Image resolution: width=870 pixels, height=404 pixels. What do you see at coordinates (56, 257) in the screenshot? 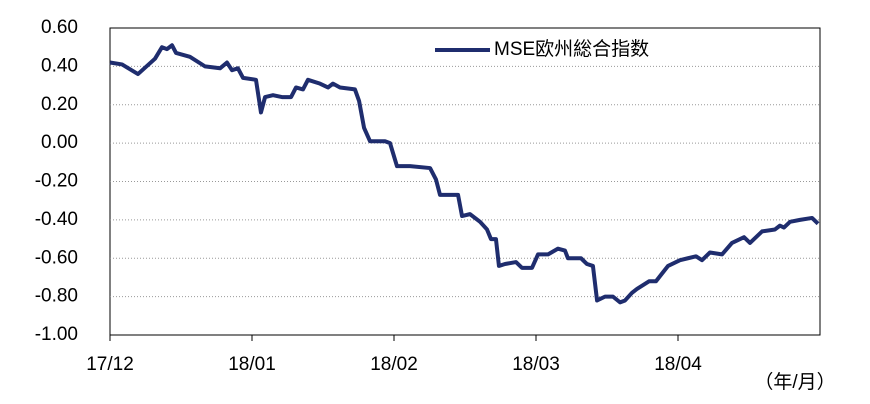
I see `y-tick-label: -0.60` at bounding box center [56, 257].